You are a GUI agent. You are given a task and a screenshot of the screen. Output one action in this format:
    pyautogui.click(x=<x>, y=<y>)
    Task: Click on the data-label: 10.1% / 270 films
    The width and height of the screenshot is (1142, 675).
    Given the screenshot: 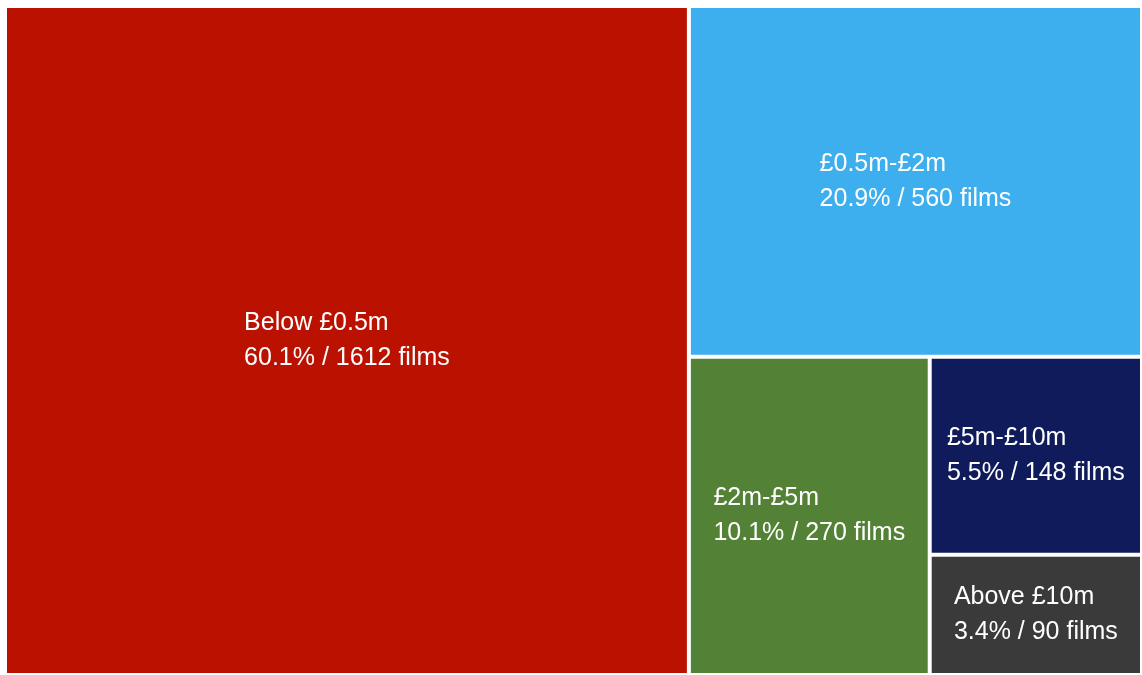 What is the action you would take?
    pyautogui.click(x=809, y=531)
    